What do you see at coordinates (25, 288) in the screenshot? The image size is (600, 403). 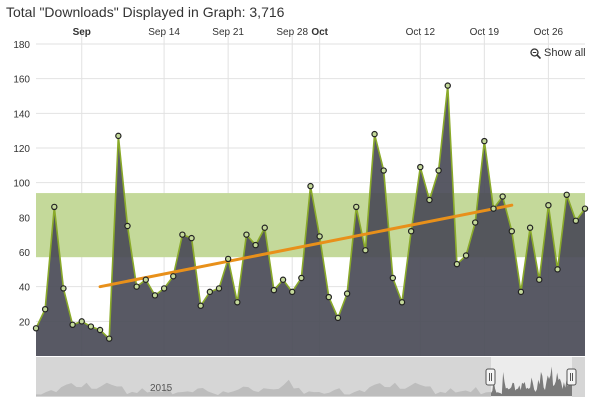 I see `y-tick-label: 40` at bounding box center [25, 288].